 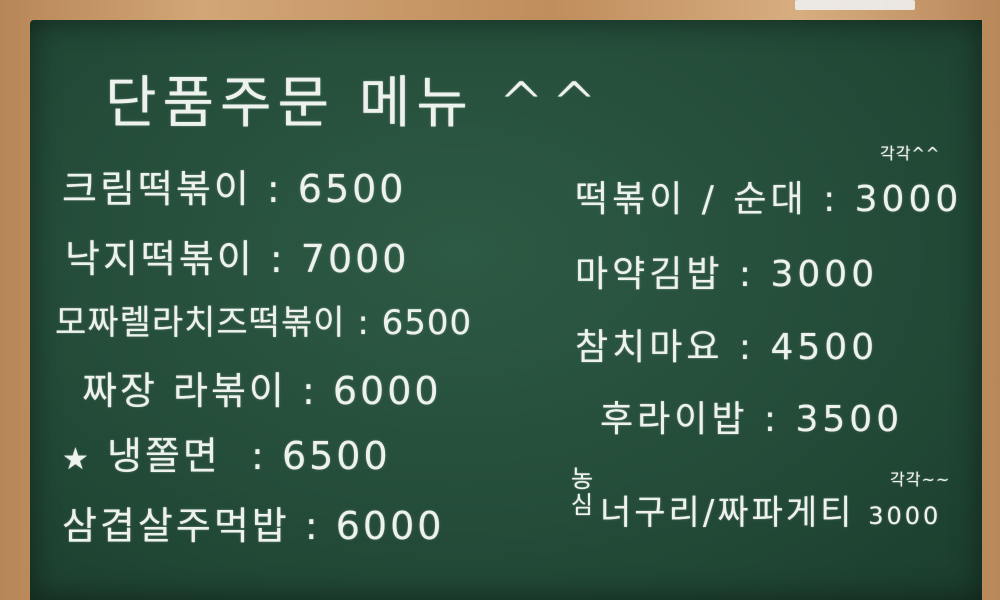 What do you see at coordinates (849, 419) in the screenshot?
I see `item-price: 3500` at bounding box center [849, 419].